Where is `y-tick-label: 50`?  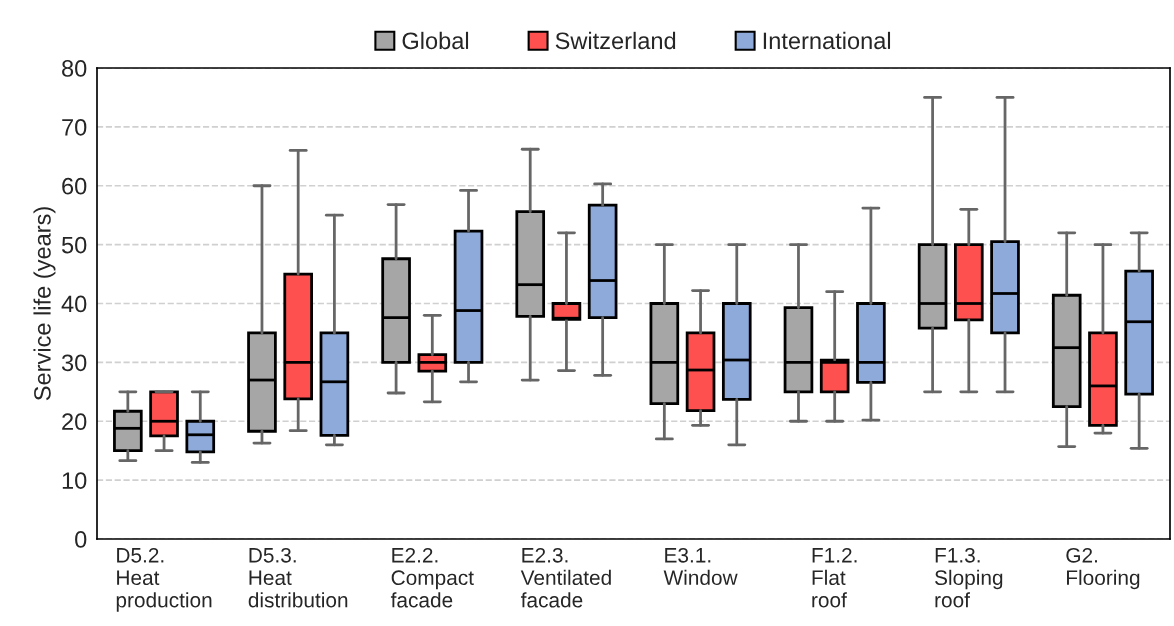 y-tick-label: 50 is located at coordinates (74, 245).